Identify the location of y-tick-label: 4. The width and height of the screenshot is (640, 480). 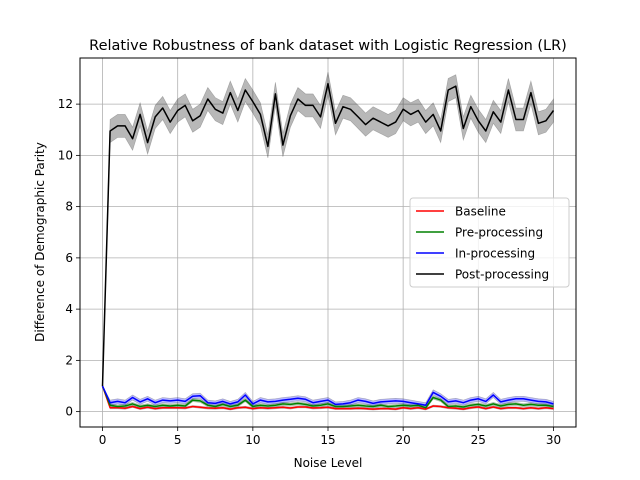
(69, 309).